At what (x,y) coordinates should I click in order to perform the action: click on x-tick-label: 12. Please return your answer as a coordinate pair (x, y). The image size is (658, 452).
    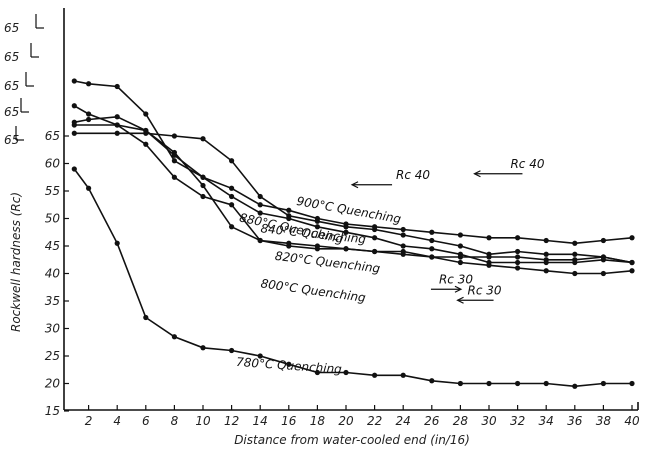
    Looking at the image, I should click on (231, 421).